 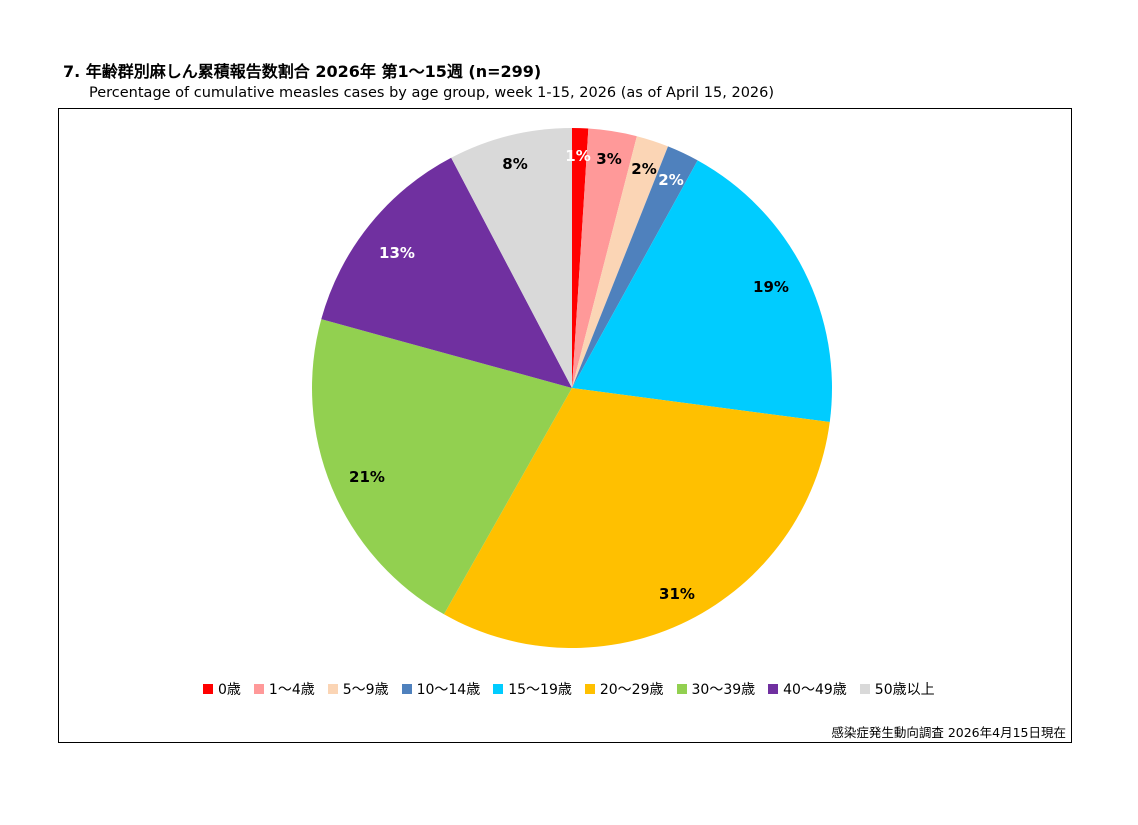 I want to click on legend-label: 15〜19歳, so click(x=540, y=690).